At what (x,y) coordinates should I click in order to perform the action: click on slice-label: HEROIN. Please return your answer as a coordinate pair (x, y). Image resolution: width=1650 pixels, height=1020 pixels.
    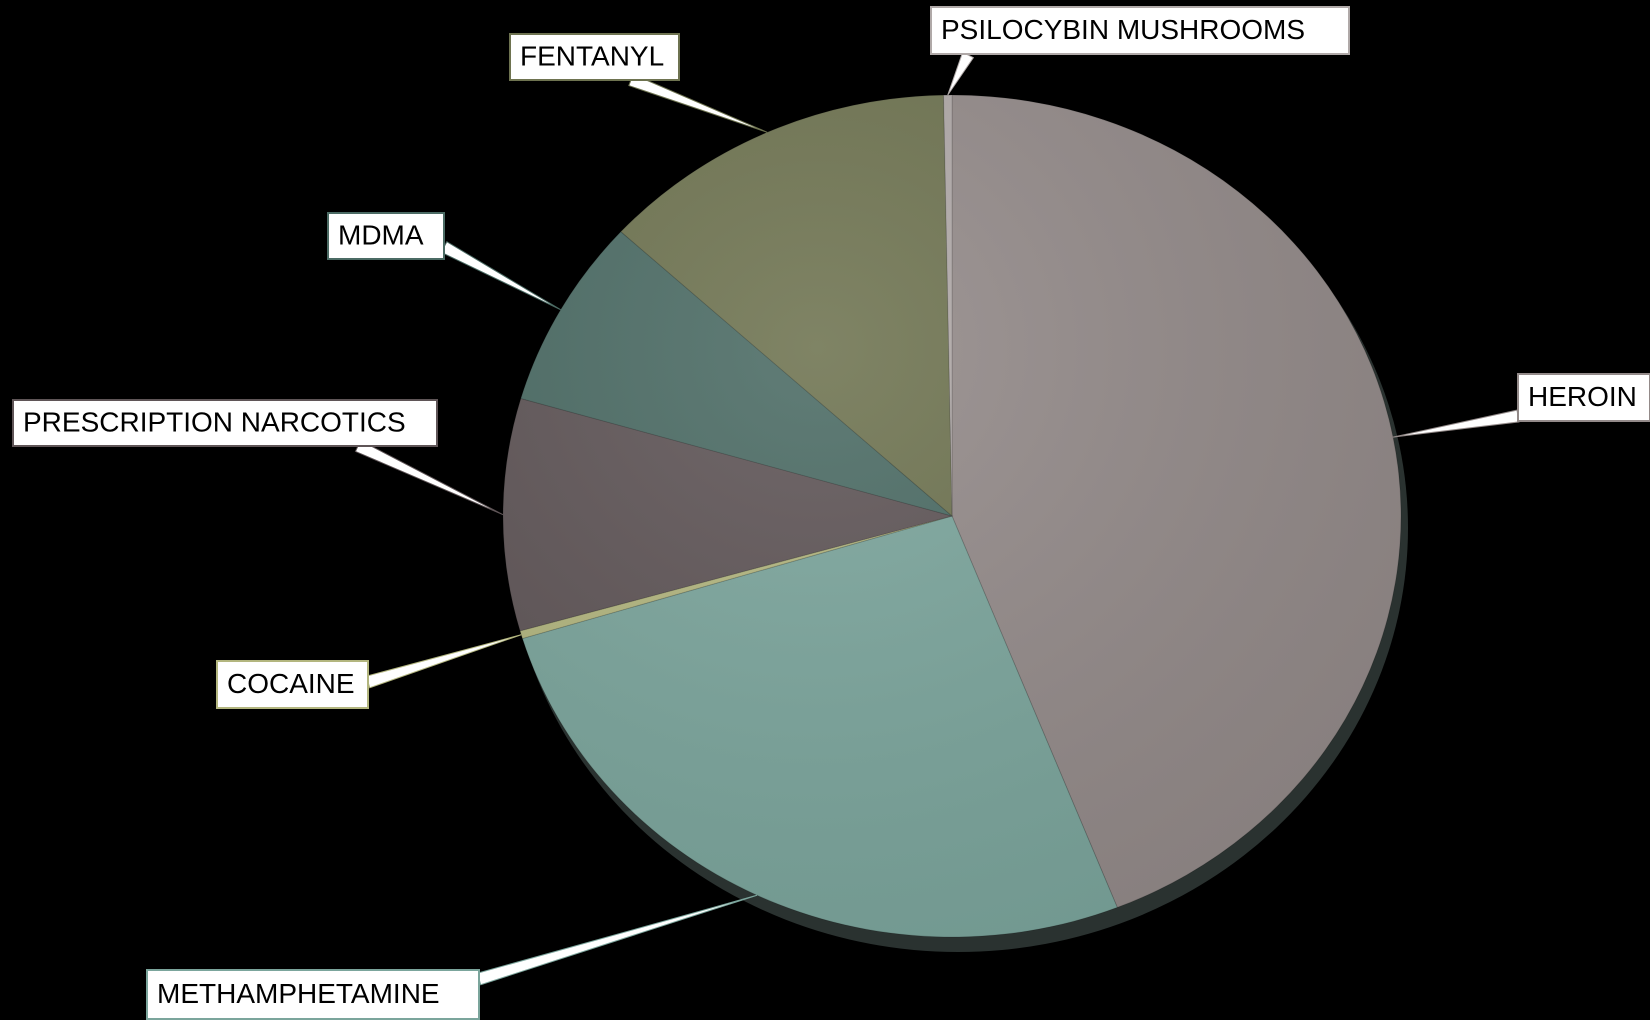
    Looking at the image, I should click on (1582, 396).